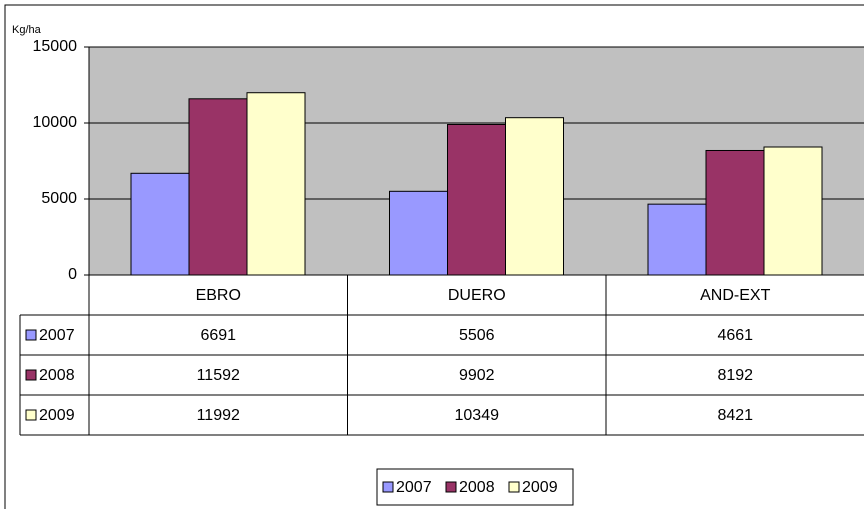 This screenshot has height=509, width=864. What do you see at coordinates (218, 295) in the screenshot?
I see `table-header: EBRO` at bounding box center [218, 295].